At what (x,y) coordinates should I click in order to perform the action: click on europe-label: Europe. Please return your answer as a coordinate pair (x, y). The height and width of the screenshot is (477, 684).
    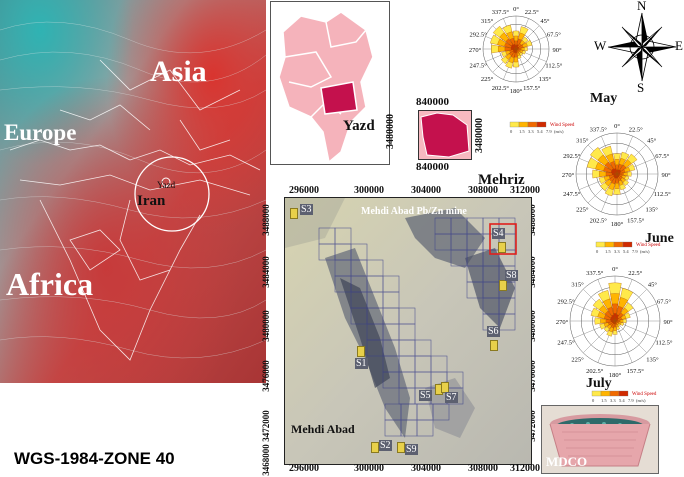
    Looking at the image, I should click on (40, 132).